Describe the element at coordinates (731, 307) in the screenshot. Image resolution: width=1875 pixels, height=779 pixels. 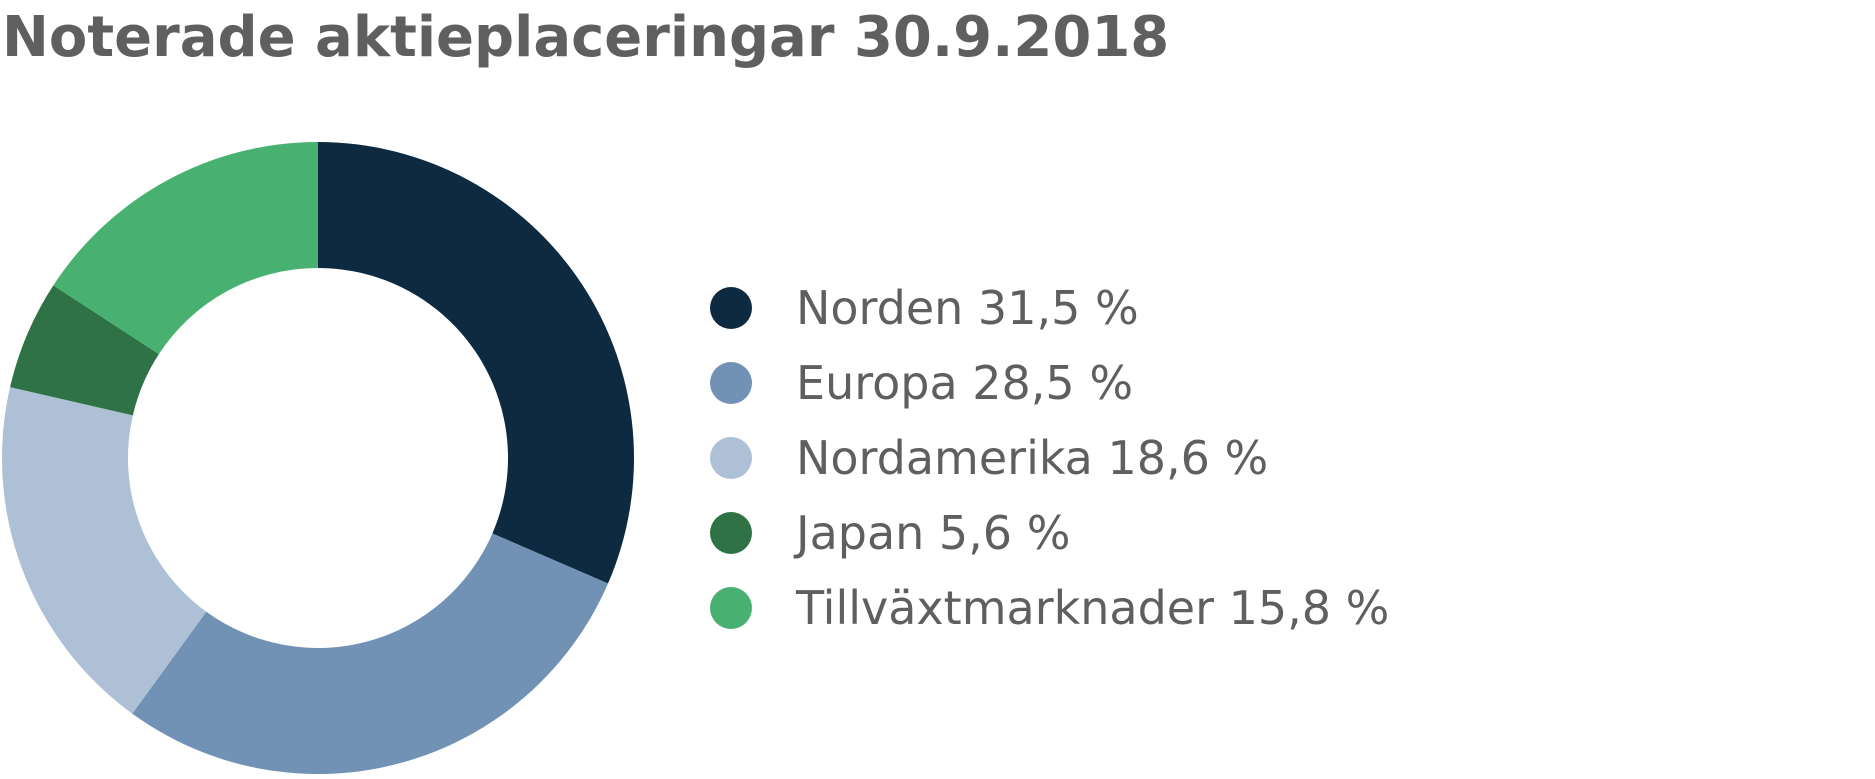
I see `legend-swatch-norden` at that location.